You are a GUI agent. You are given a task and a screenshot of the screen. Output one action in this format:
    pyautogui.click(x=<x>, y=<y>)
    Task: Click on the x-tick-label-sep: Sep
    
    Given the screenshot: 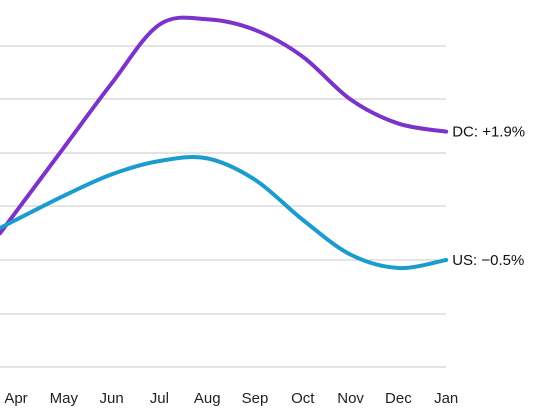 What is the action you would take?
    pyautogui.click(x=255, y=398)
    